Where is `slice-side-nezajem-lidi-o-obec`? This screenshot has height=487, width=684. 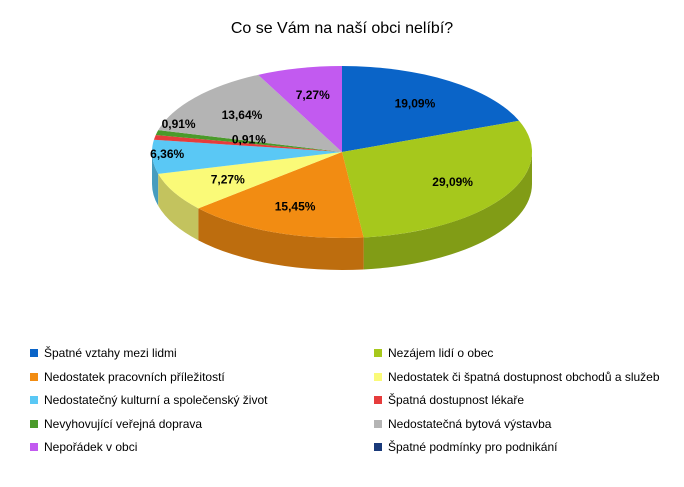
slice-side-nezajem-lidi-o-obec is located at coordinates (447, 211).